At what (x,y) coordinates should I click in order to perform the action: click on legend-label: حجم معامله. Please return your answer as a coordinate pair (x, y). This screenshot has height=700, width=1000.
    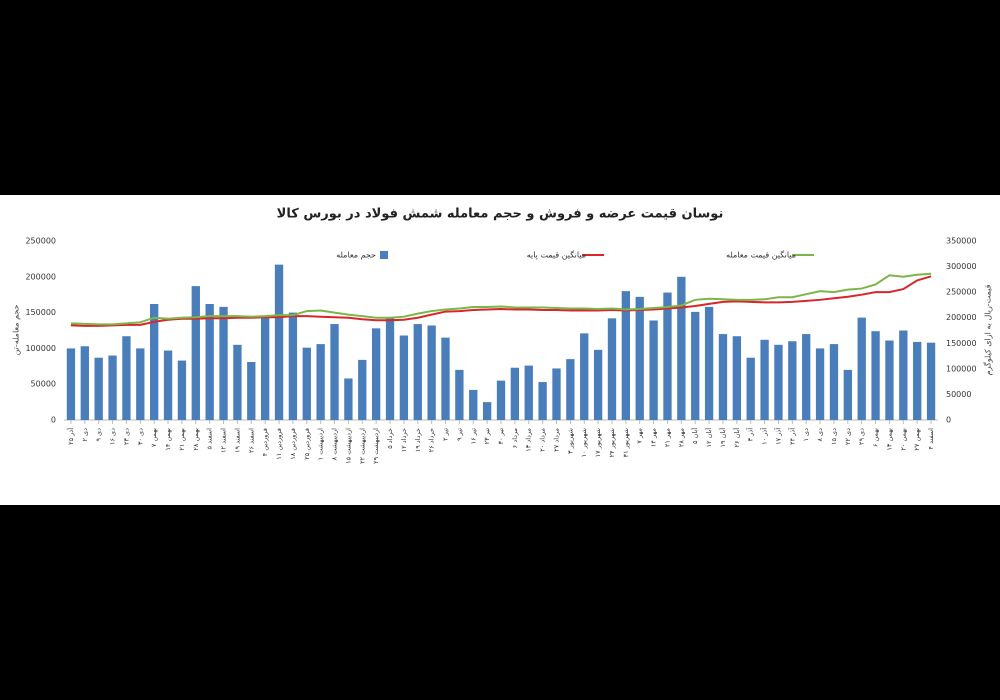
    Looking at the image, I should click on (356, 255).